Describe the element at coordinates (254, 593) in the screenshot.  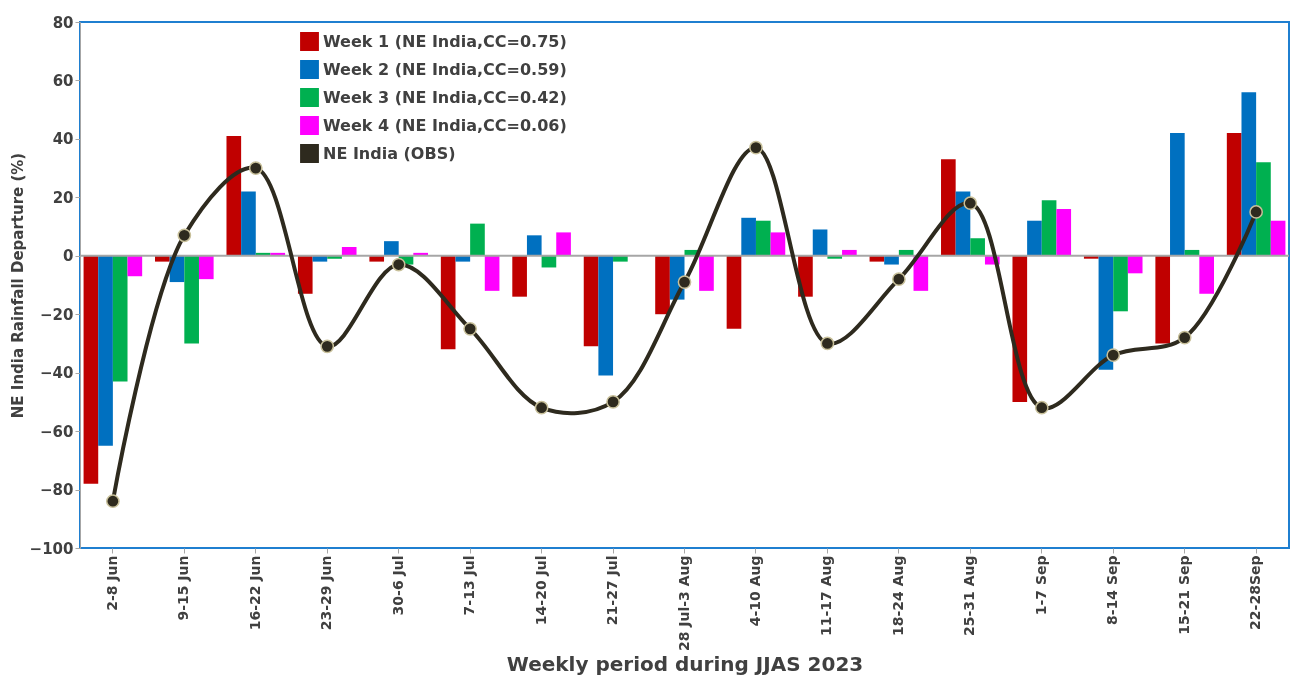
I see `x-tick-label: 16-22 Jun` at that location.